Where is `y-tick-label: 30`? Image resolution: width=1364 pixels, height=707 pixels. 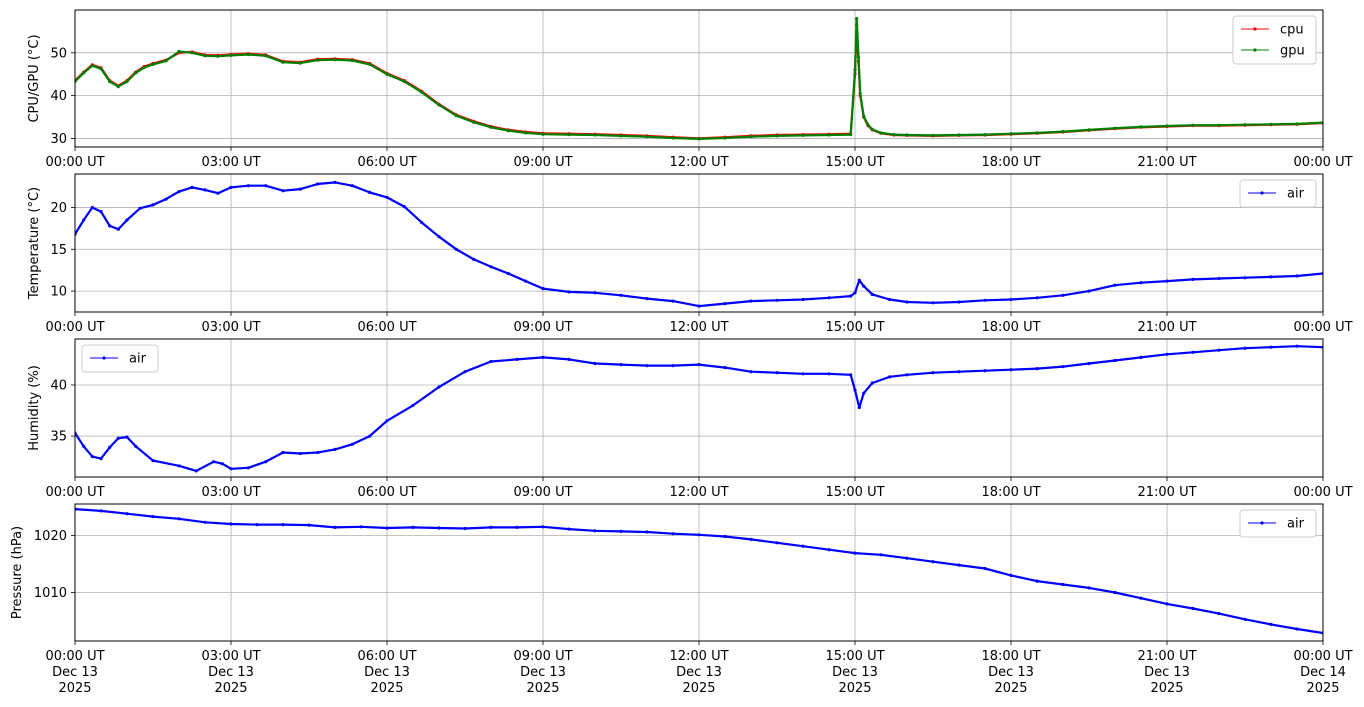
y-tick-label: 30 is located at coordinates (58, 139).